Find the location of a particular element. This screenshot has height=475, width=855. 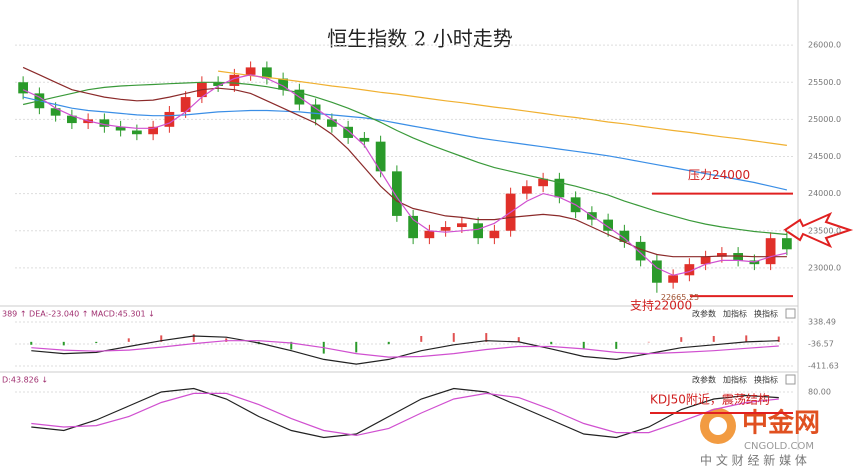

y-tick-label: 25500.0 is located at coordinates (824, 82).